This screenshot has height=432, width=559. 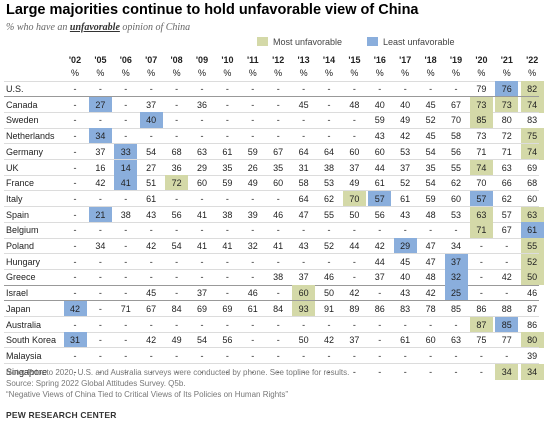 I want to click on value-cell: 48, so click(x=354, y=104).